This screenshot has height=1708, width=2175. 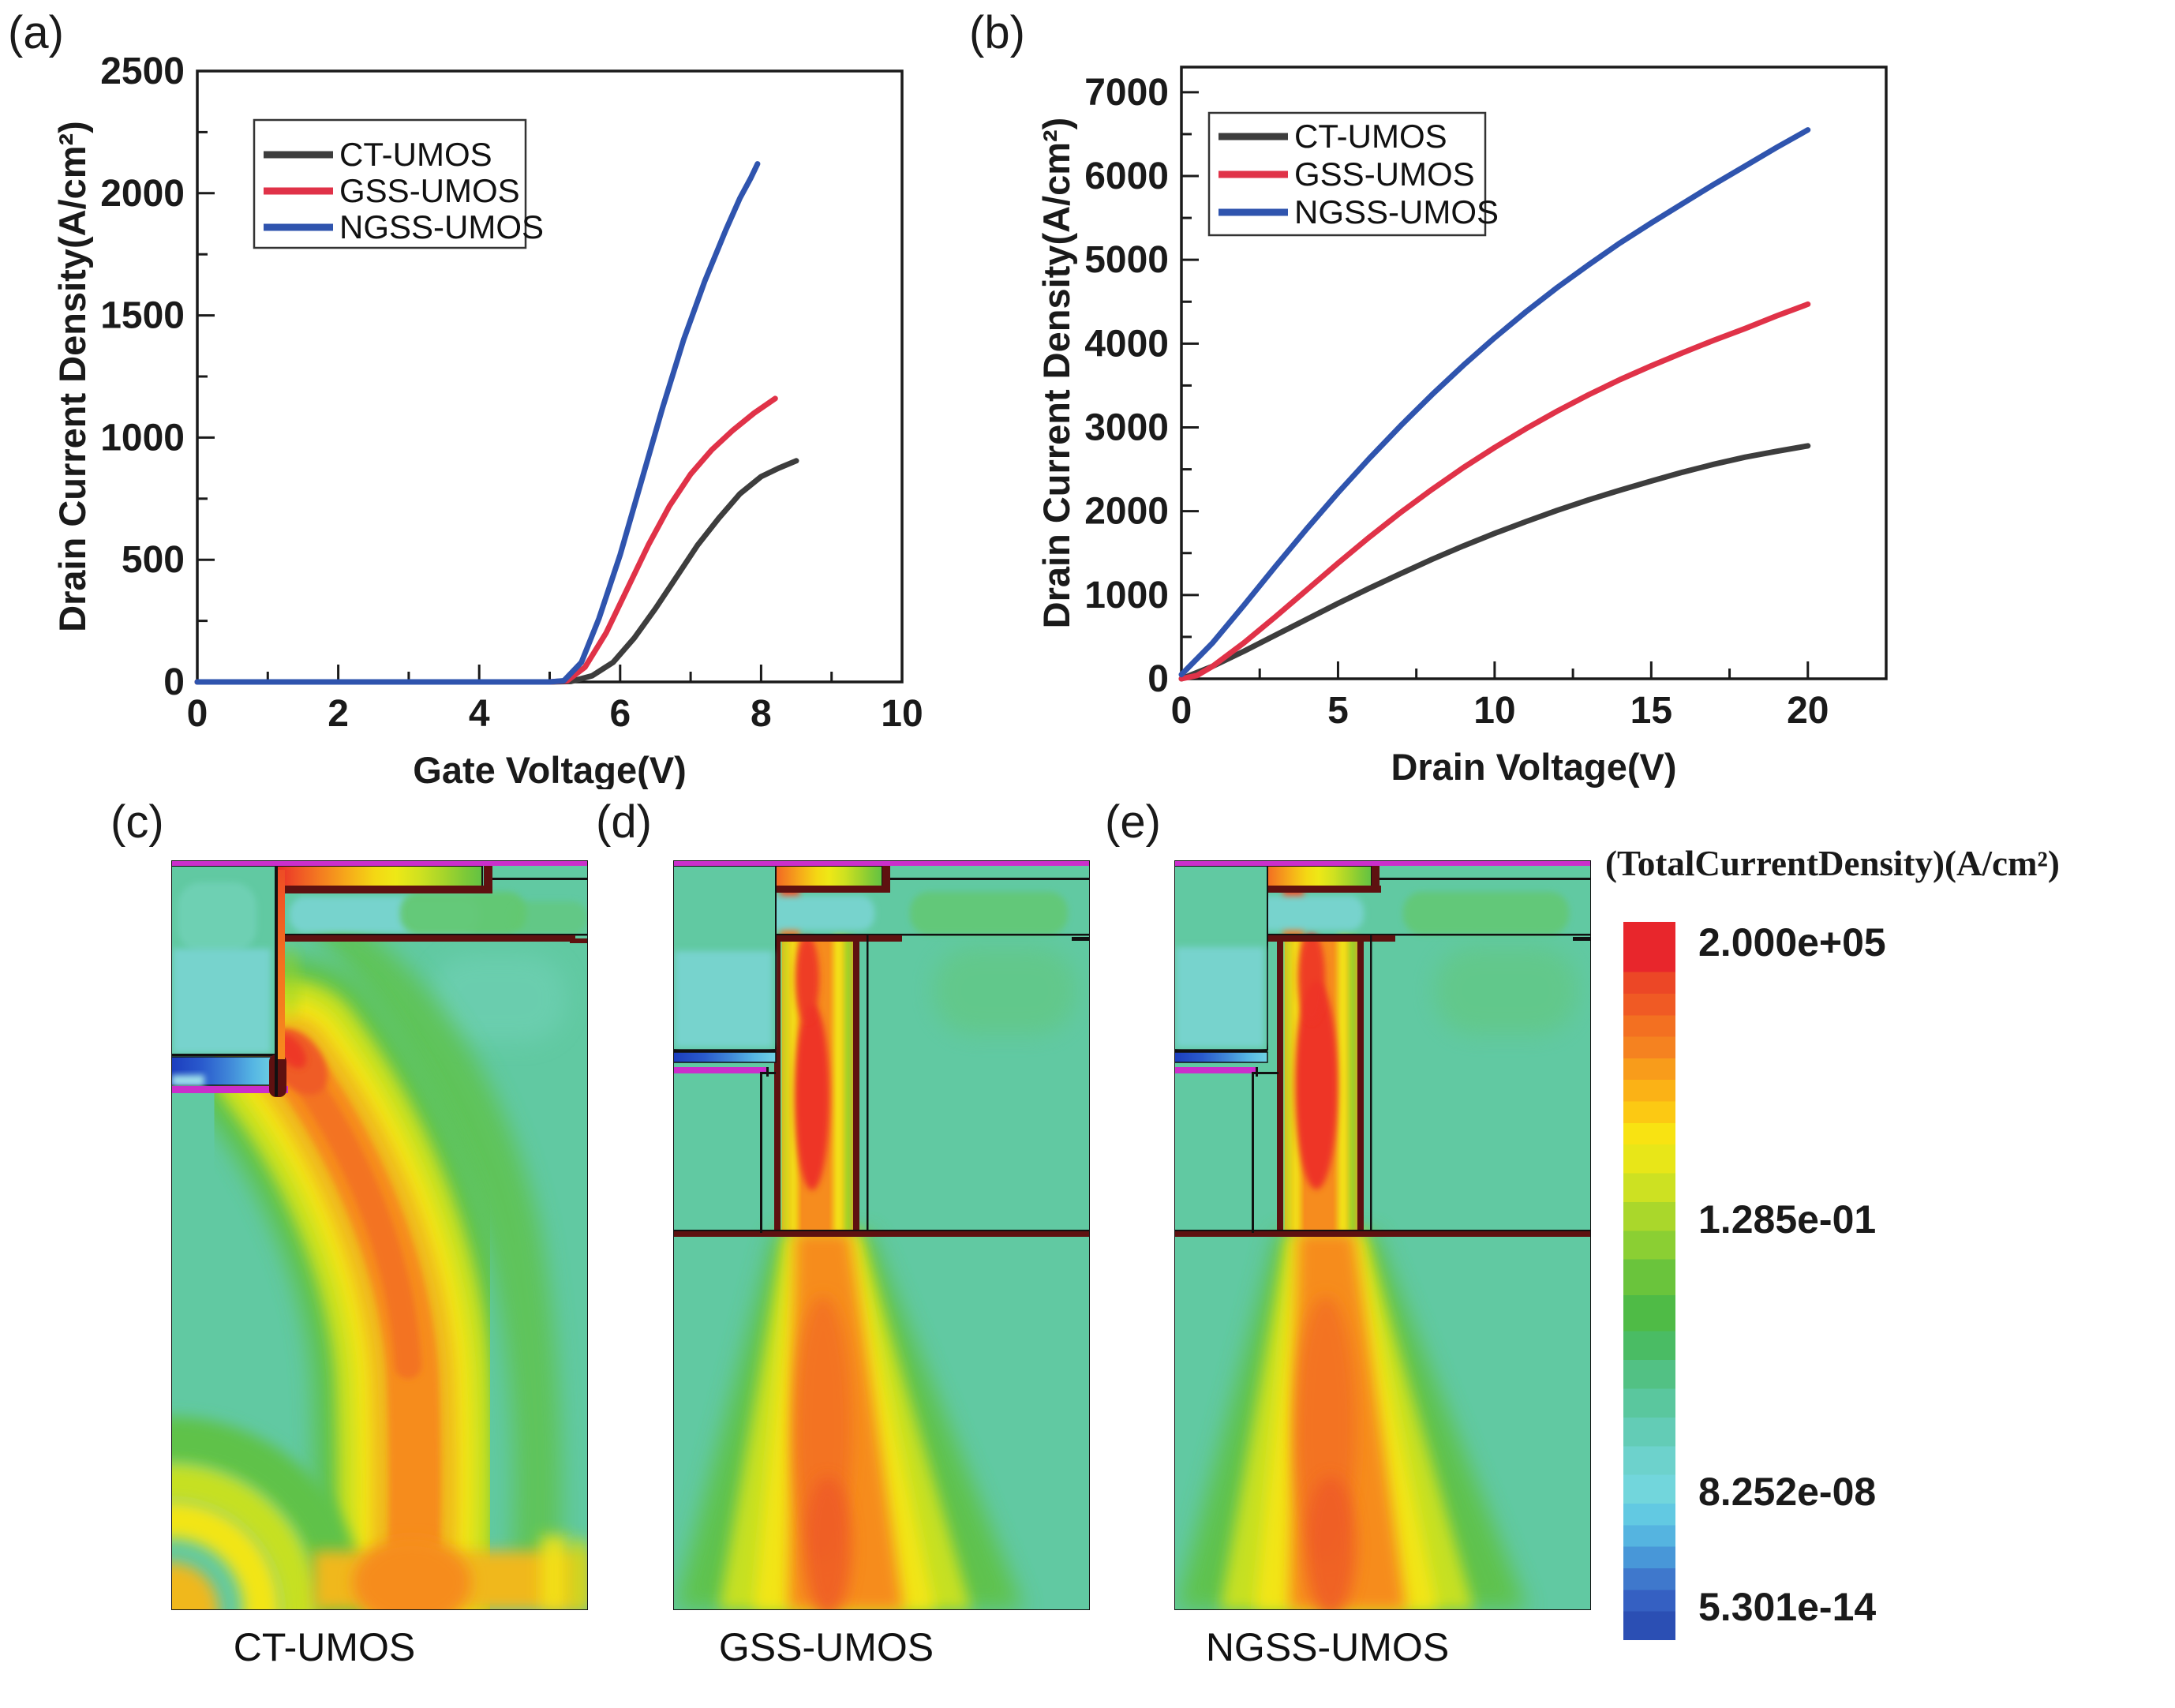 I want to click on x-tick-label: 6, so click(x=620, y=714).